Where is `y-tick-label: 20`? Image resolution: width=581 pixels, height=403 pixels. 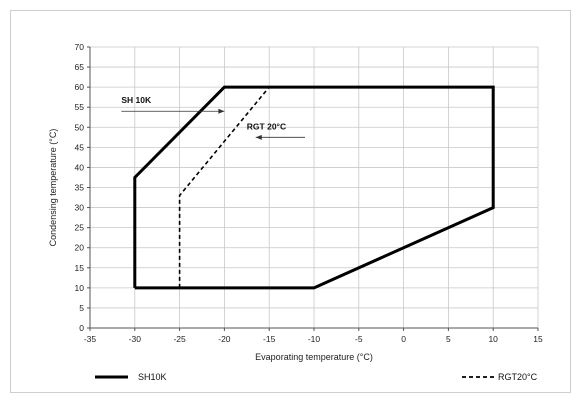 y-tick-label: 20 is located at coordinates (80, 248).